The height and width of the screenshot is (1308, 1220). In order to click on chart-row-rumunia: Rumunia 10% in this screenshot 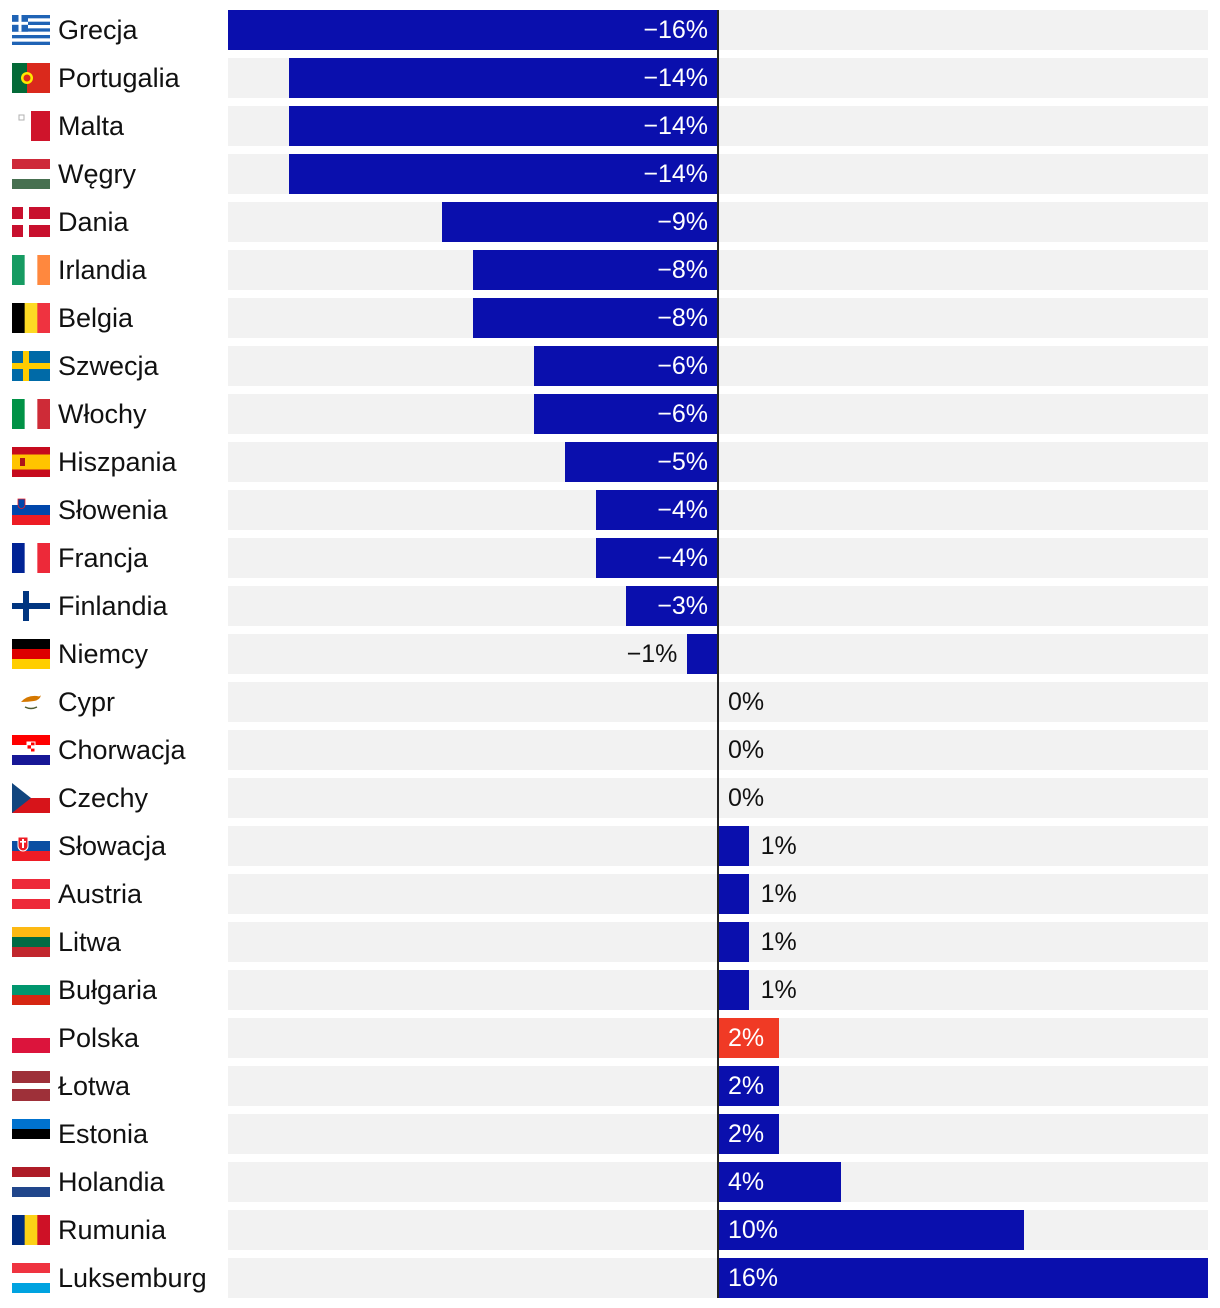, I will do `click(610, 1230)`.